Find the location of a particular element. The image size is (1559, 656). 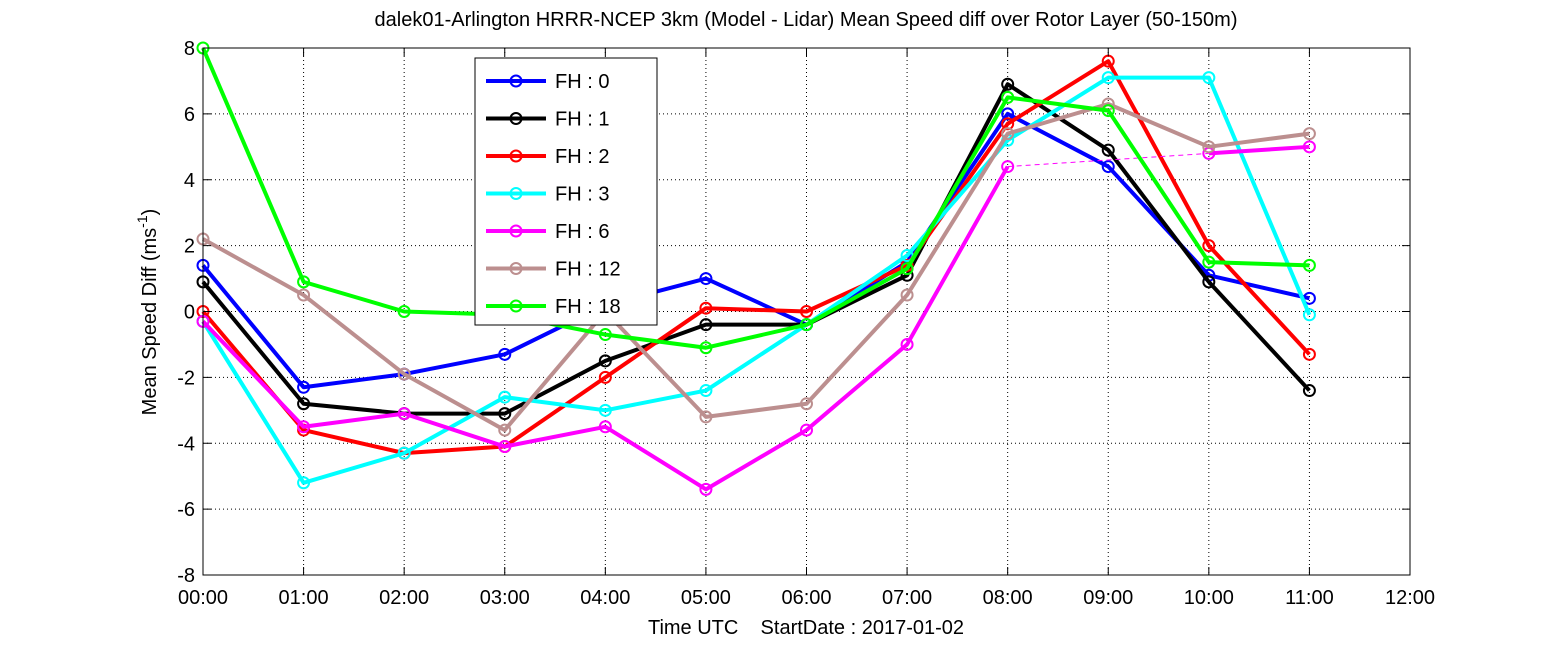

legend-entry-label: FH : 1 is located at coordinates (582, 120).